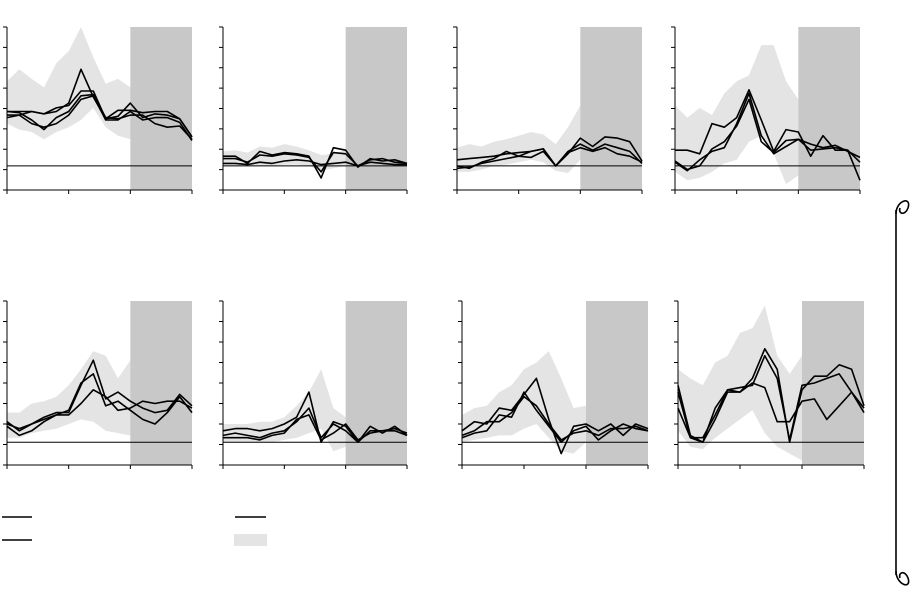  I want to click on bracket-bottom-hook, so click(902, 578).